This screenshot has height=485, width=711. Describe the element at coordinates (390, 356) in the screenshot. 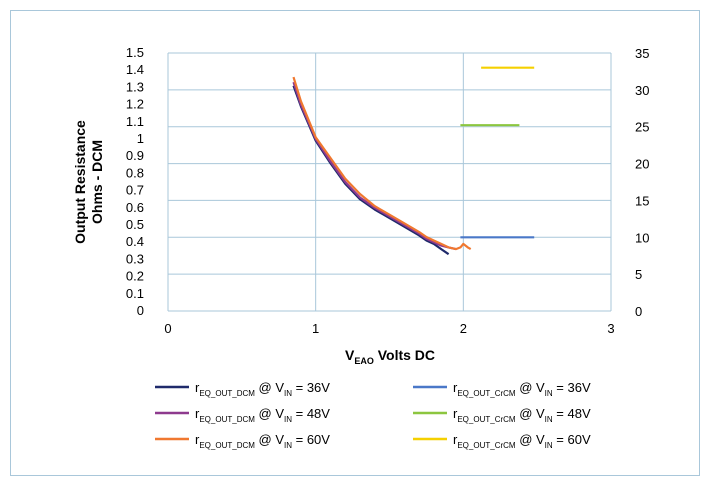

I see `x-axis-label: VEAO Volts DC` at that location.